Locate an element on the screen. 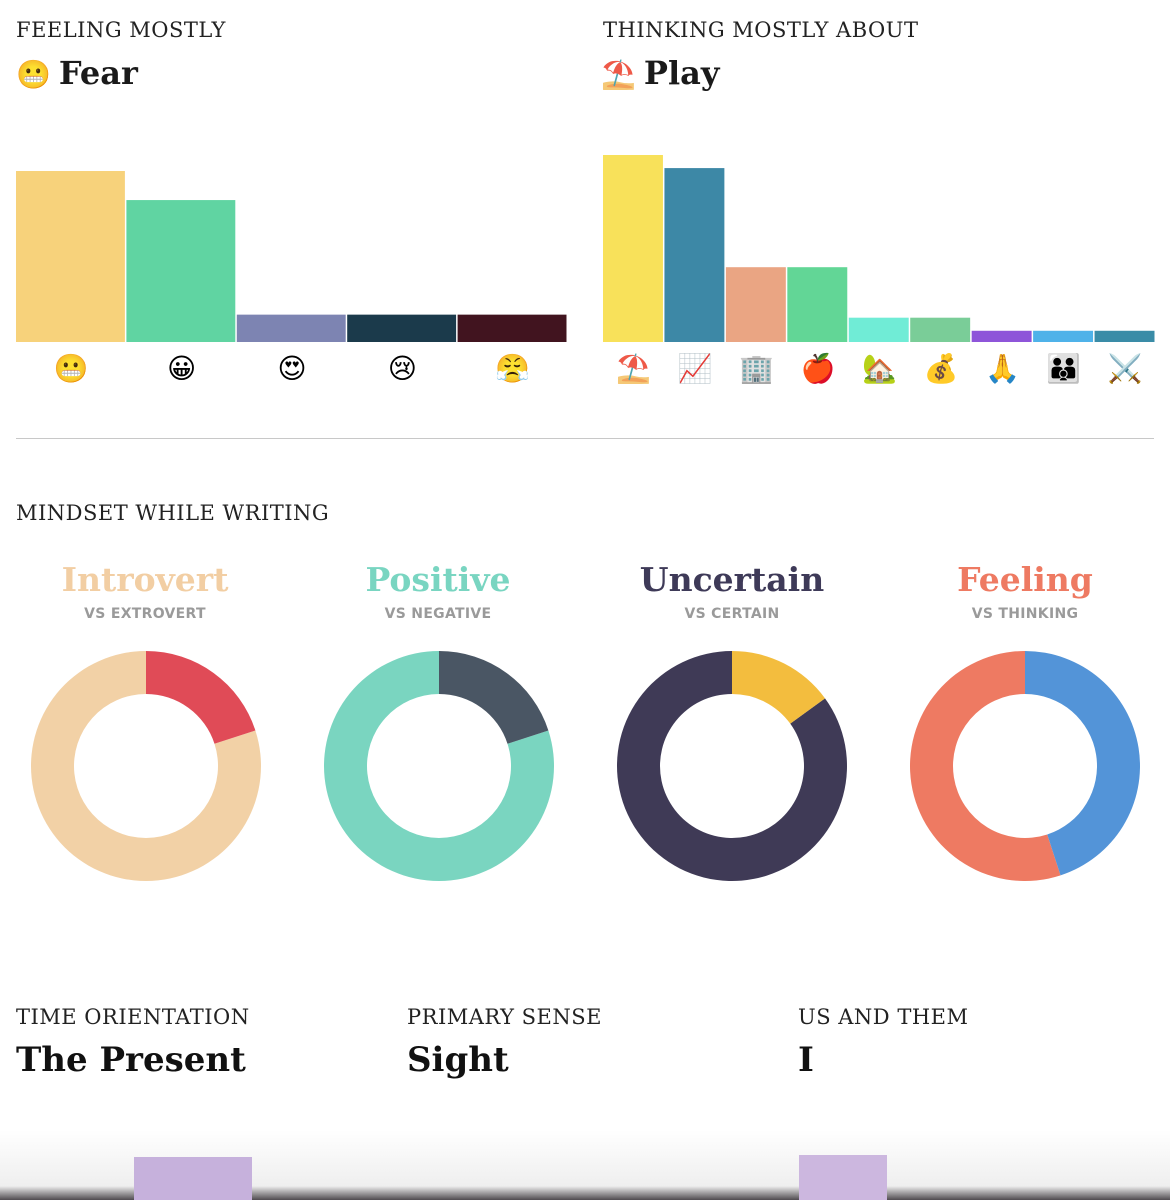 This screenshot has width=1170, height=1200. thinking-bar-chart: ⛱️ 📈 🏢 🍎 🏡 💰 🙏 👪 ⚔️ is located at coordinates (879, 270).